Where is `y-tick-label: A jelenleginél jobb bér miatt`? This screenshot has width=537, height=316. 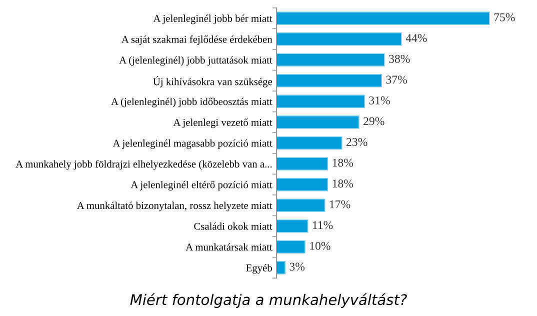
y-tick-label: A jelenleginél jobb bér miatt is located at coordinates (212, 19).